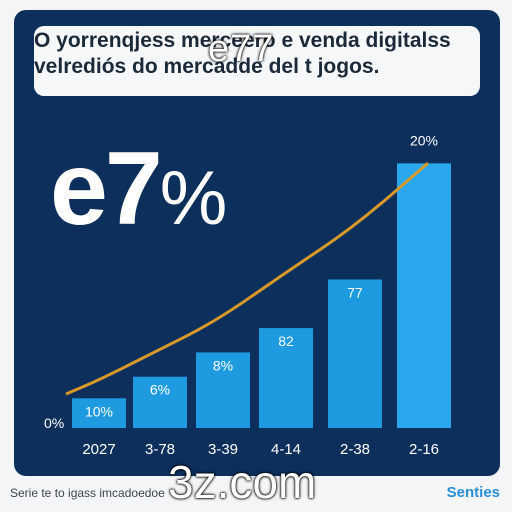 Image resolution: width=512 pixels, height=512 pixels. Describe the element at coordinates (424, 140) in the screenshot. I see `data-label-6: 20%` at that location.